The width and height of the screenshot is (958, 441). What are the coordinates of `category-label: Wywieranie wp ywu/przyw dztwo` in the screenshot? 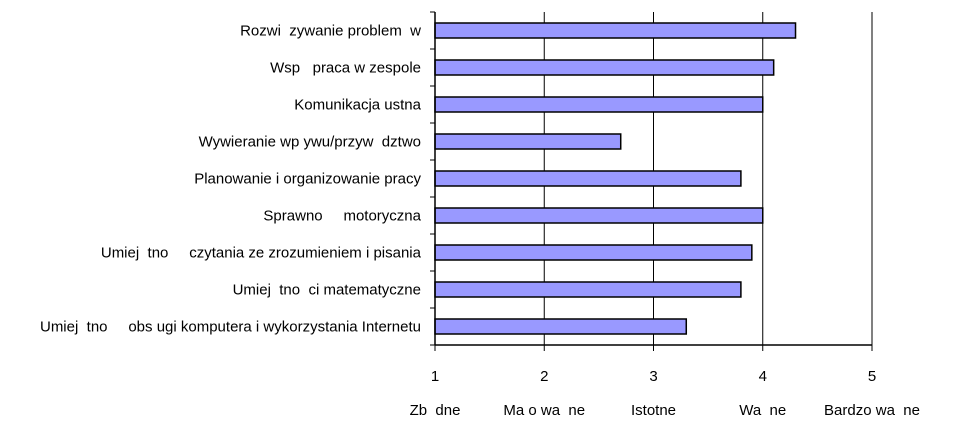 It's located at (310, 142).